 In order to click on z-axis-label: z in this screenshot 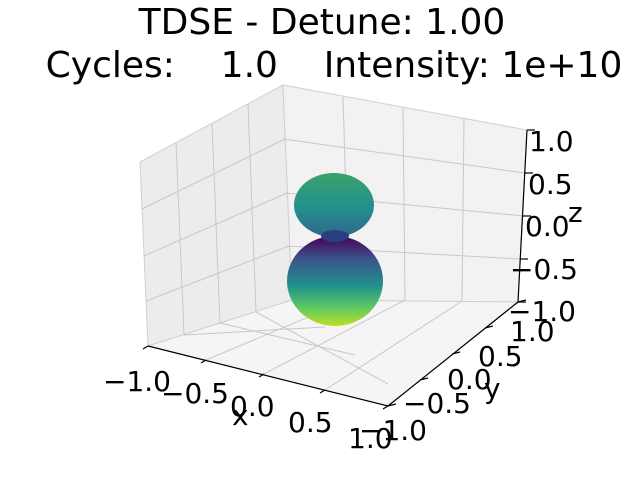, I will do `click(575, 212)`.